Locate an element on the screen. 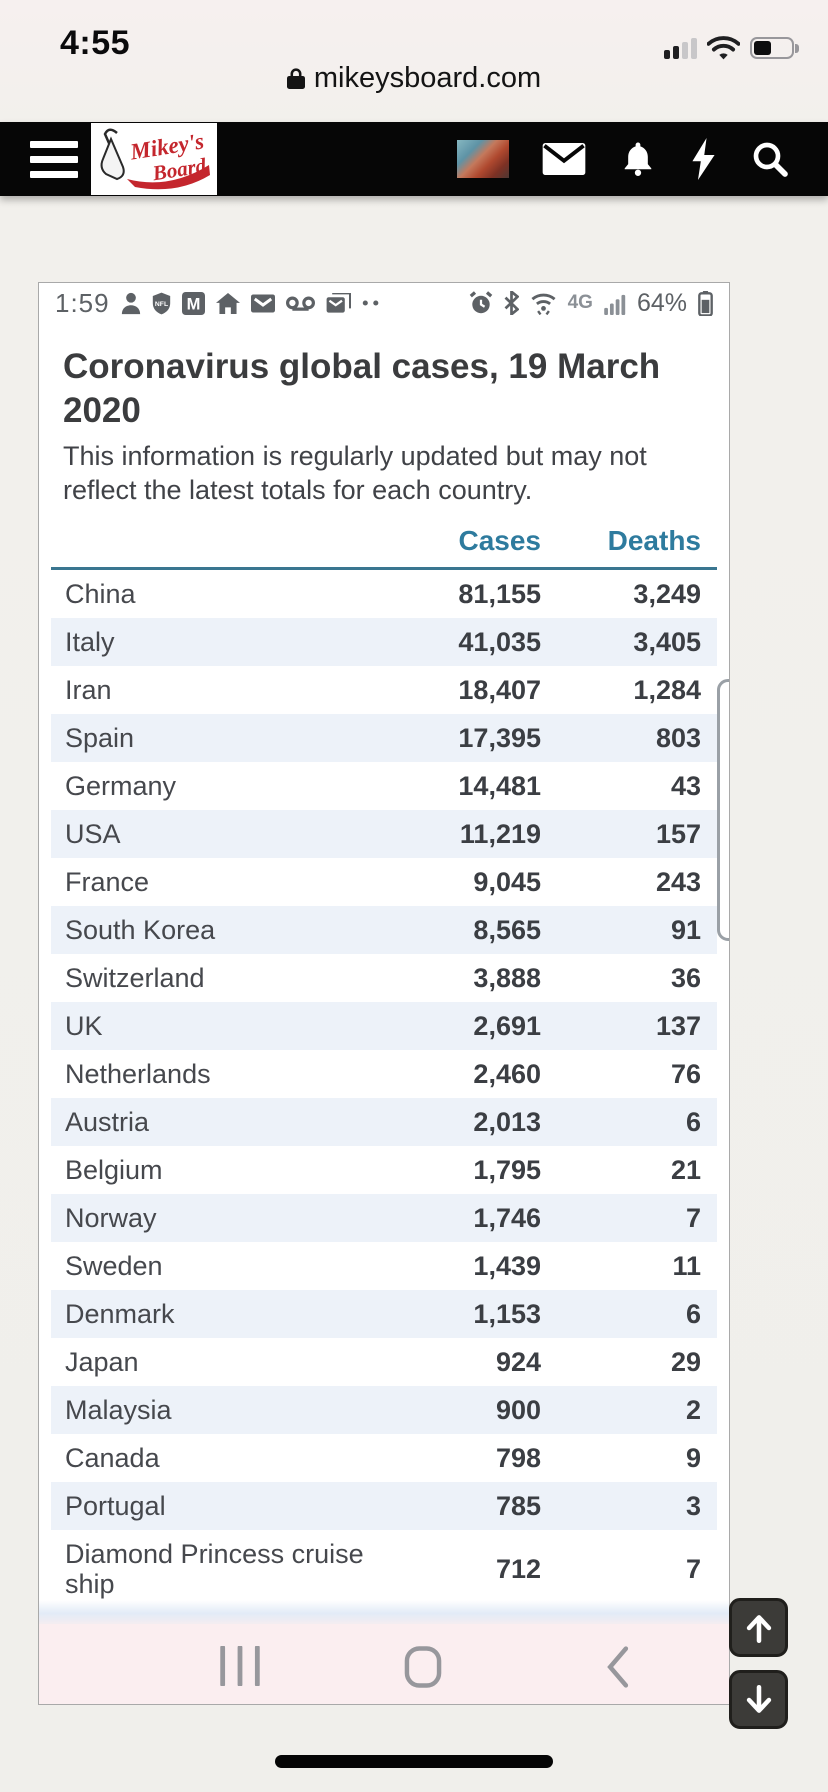 Image resolution: width=828 pixels, height=1792 pixels. deaths-cell: 36 is located at coordinates (685, 978).